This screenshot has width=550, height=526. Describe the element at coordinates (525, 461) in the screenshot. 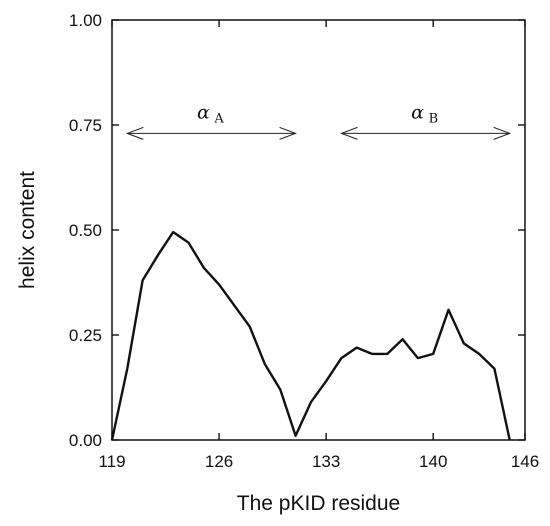

I see `x-tick-label: 146` at that location.